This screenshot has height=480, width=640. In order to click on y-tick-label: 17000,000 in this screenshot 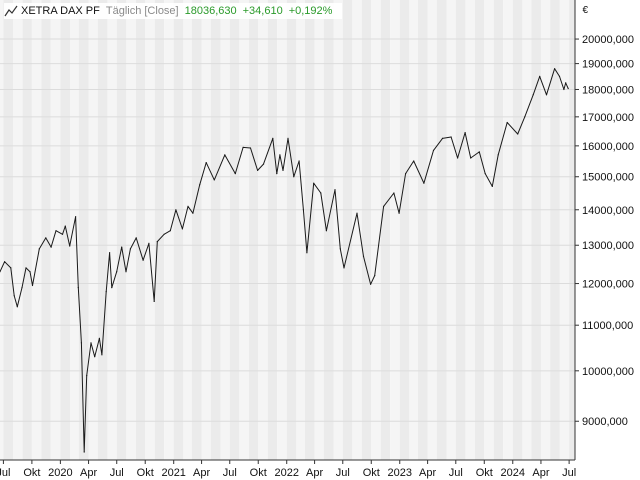, I will do `click(608, 118)`.